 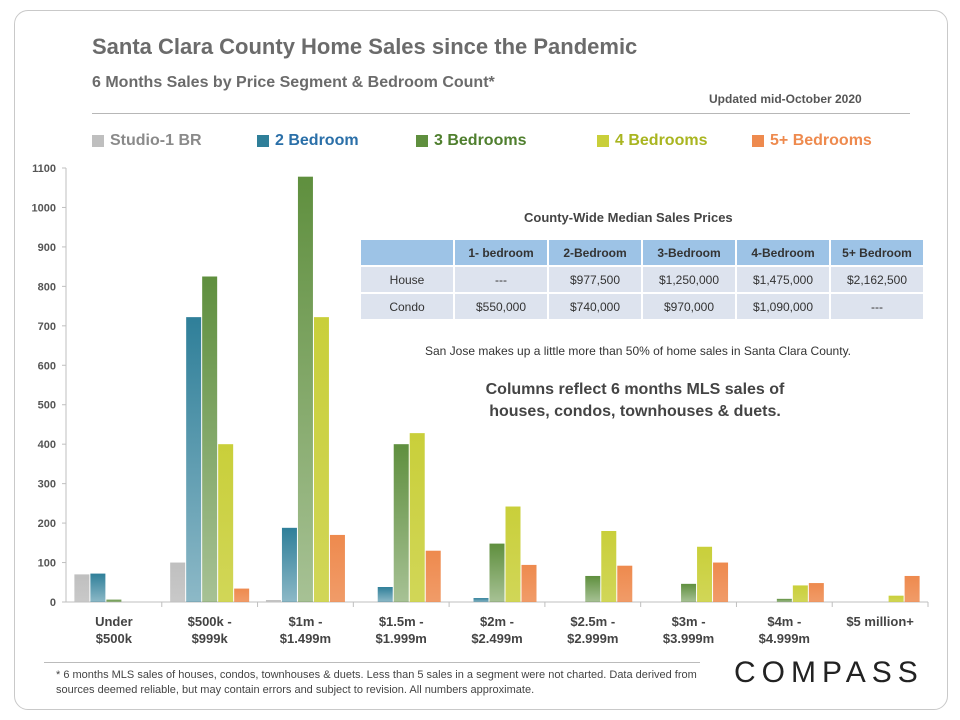 What do you see at coordinates (783, 252) in the screenshot?
I see `table-header-cell: 4-Bedroom` at bounding box center [783, 252].